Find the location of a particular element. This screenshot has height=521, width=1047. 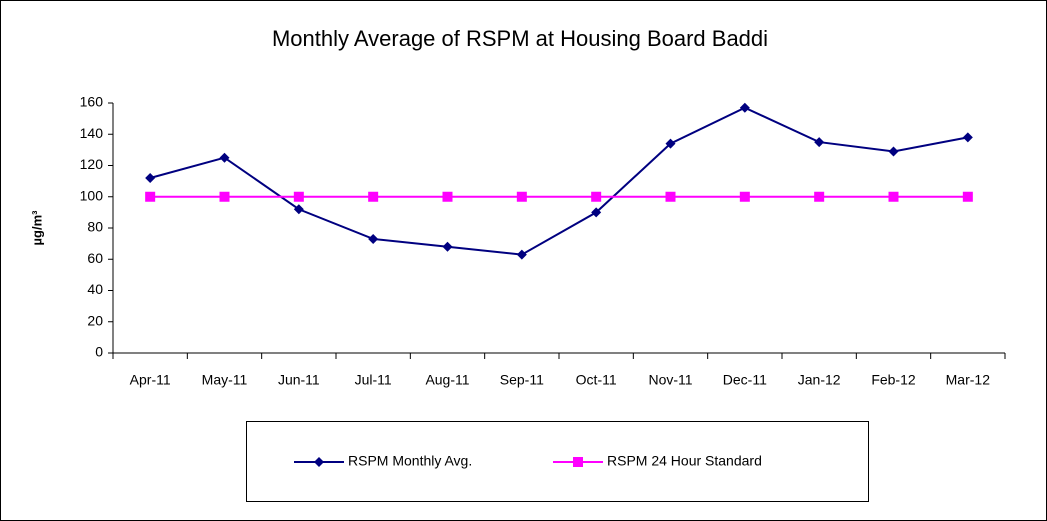

y-tick-label: 80 is located at coordinates (95, 227).